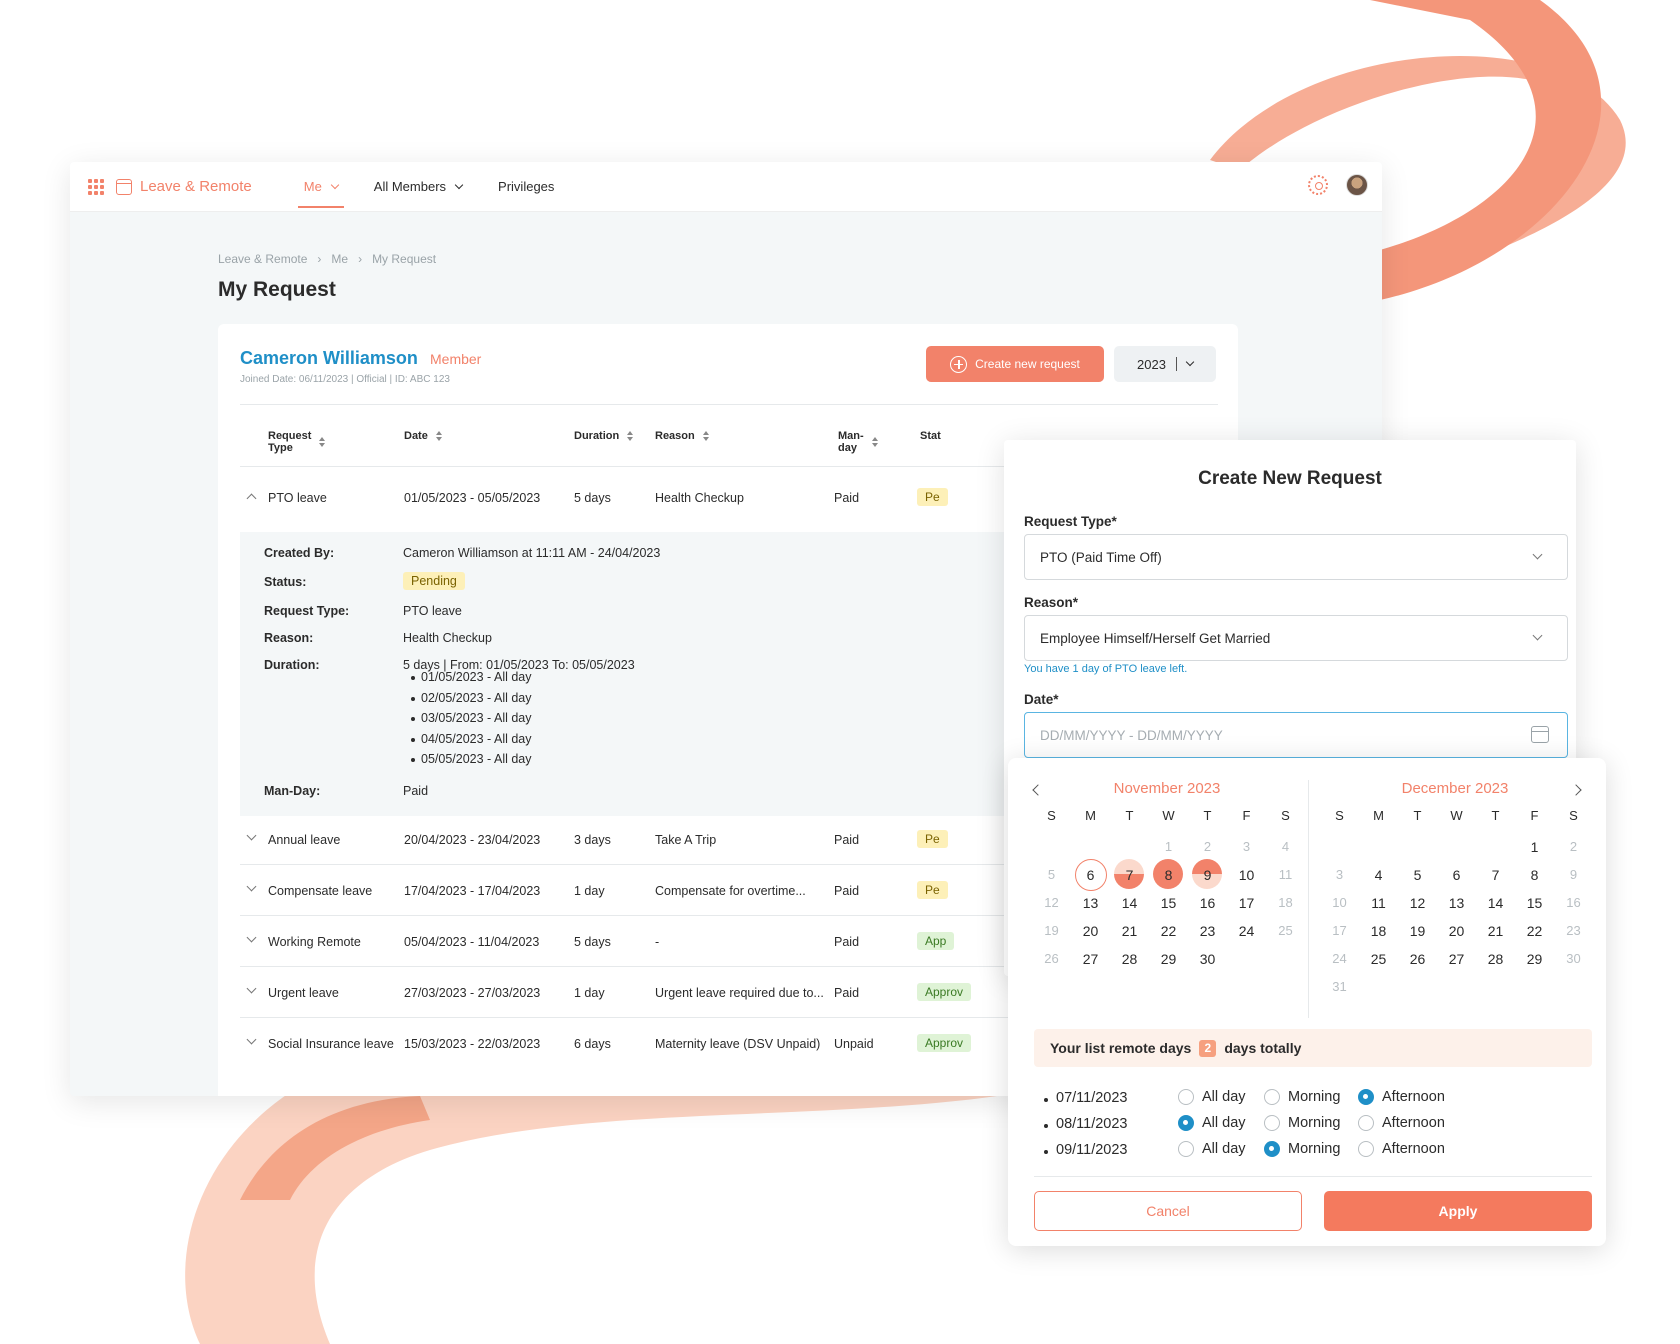 This screenshot has width=1680, height=1344. Describe the element at coordinates (251, 498) in the screenshot. I see `chevron-up-icon` at that location.